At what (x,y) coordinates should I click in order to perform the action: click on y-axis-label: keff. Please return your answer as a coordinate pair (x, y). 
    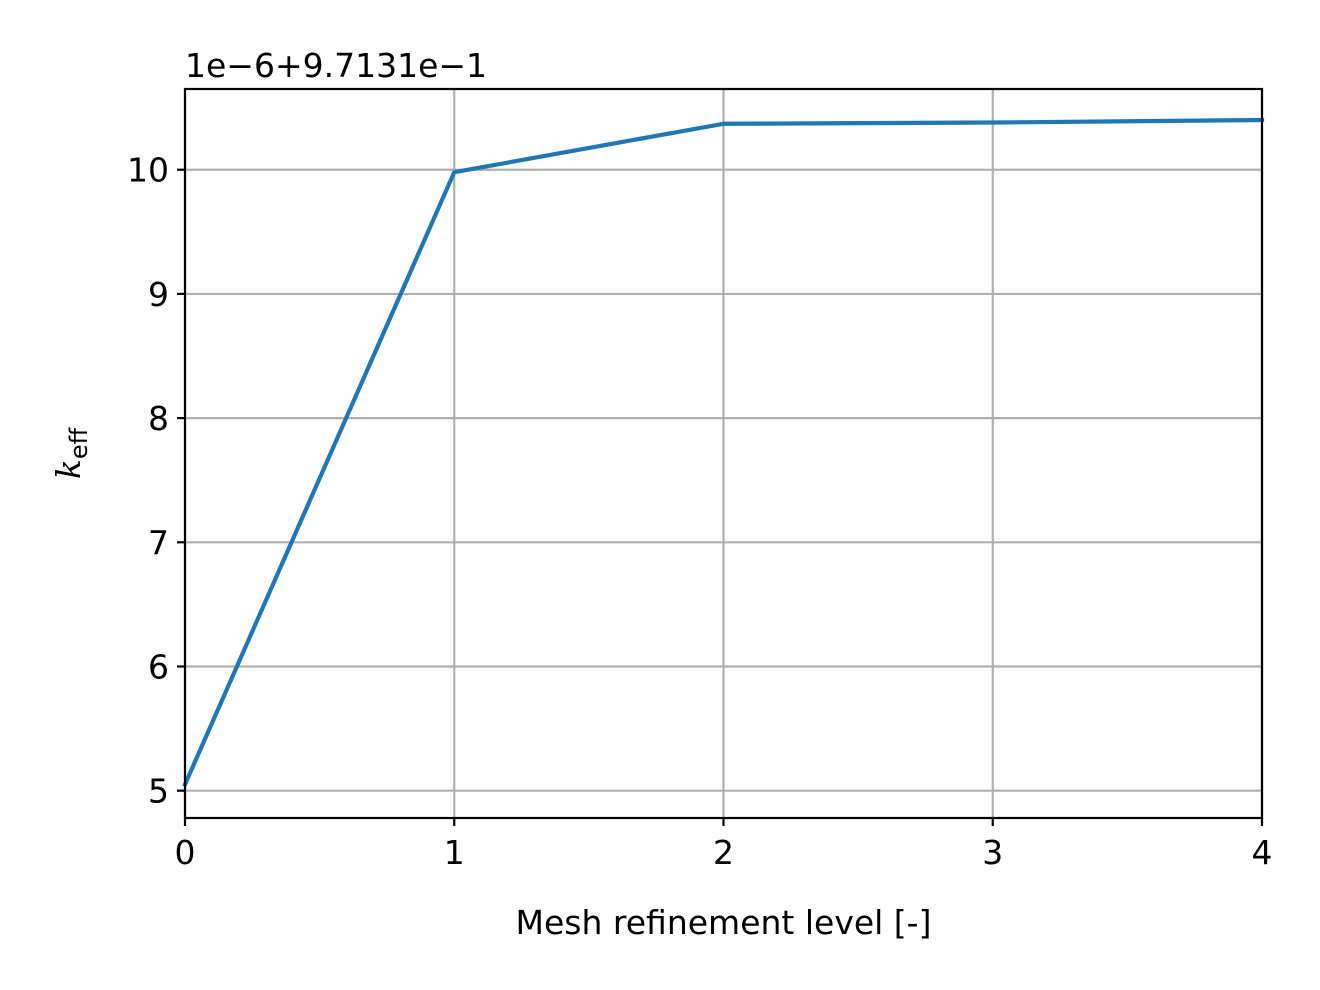
    Looking at the image, I should click on (71, 453).